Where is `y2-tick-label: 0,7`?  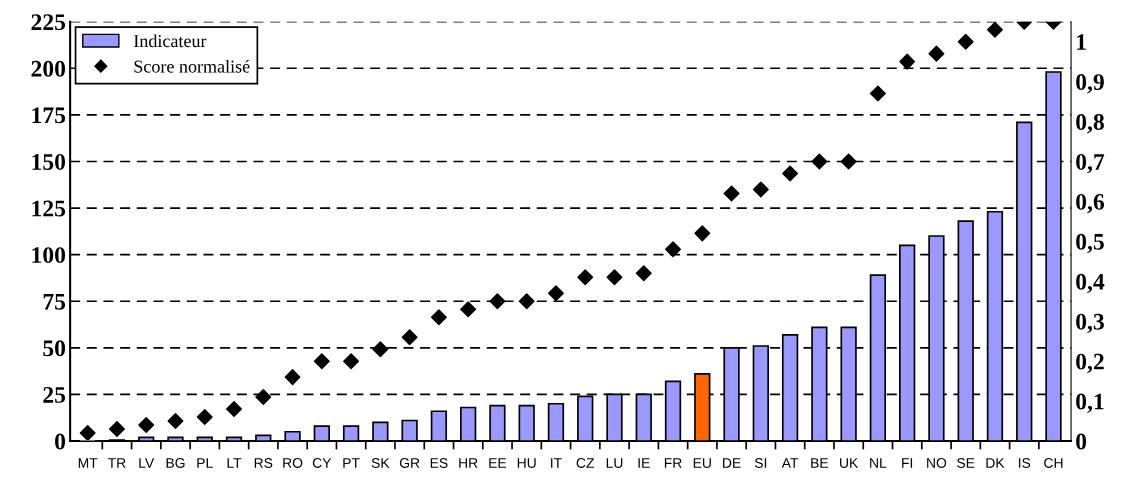
y2-tick-label: 0,7 is located at coordinates (1090, 163).